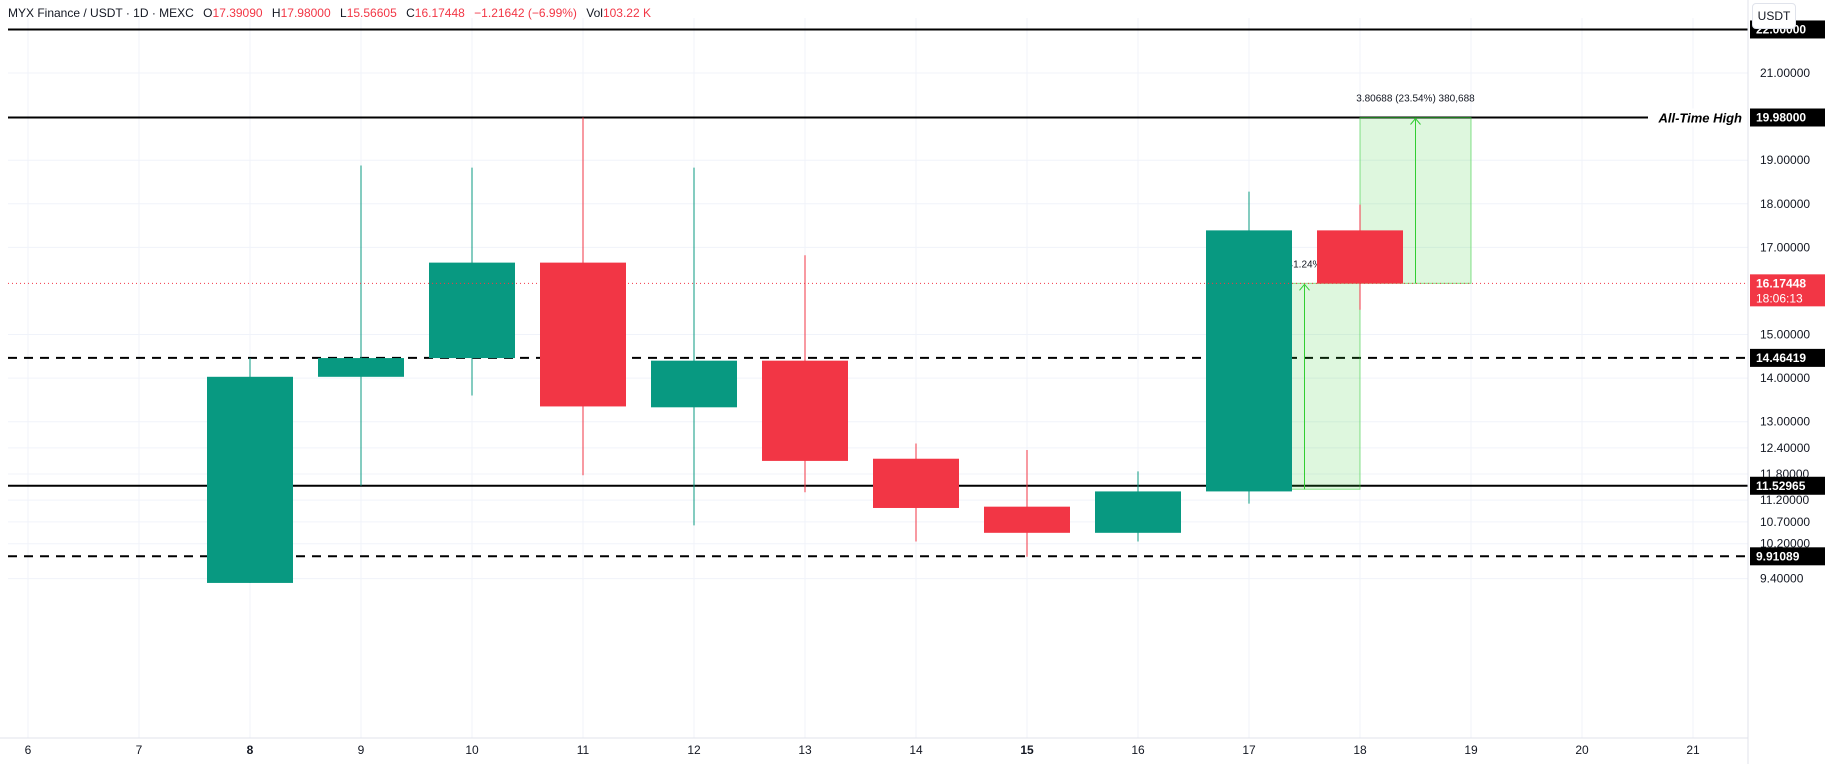  What do you see at coordinates (1781, 486) in the screenshot?
I see `level-price-label: 11.52965` at bounding box center [1781, 486].